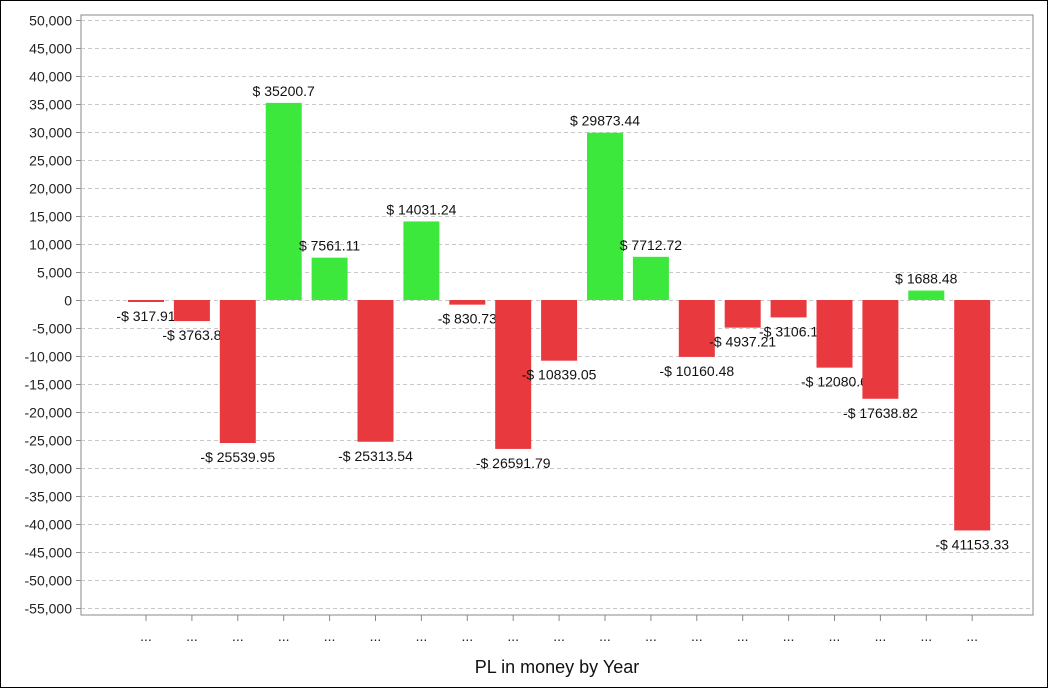  What do you see at coordinates (191, 335) in the screenshot?
I see `data-label: -$ 3763.8` at bounding box center [191, 335].